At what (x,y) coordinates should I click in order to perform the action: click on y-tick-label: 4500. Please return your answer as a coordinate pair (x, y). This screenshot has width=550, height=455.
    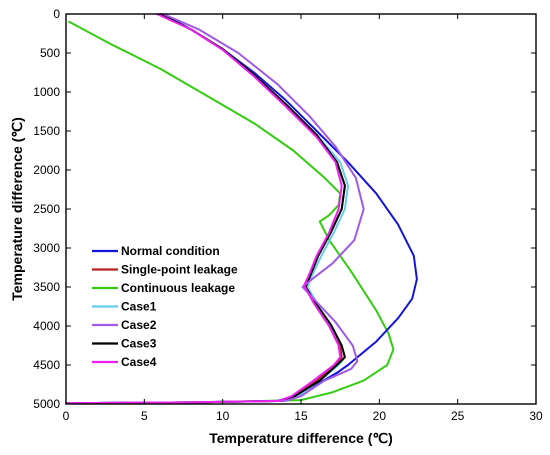
    Looking at the image, I should click on (46, 365).